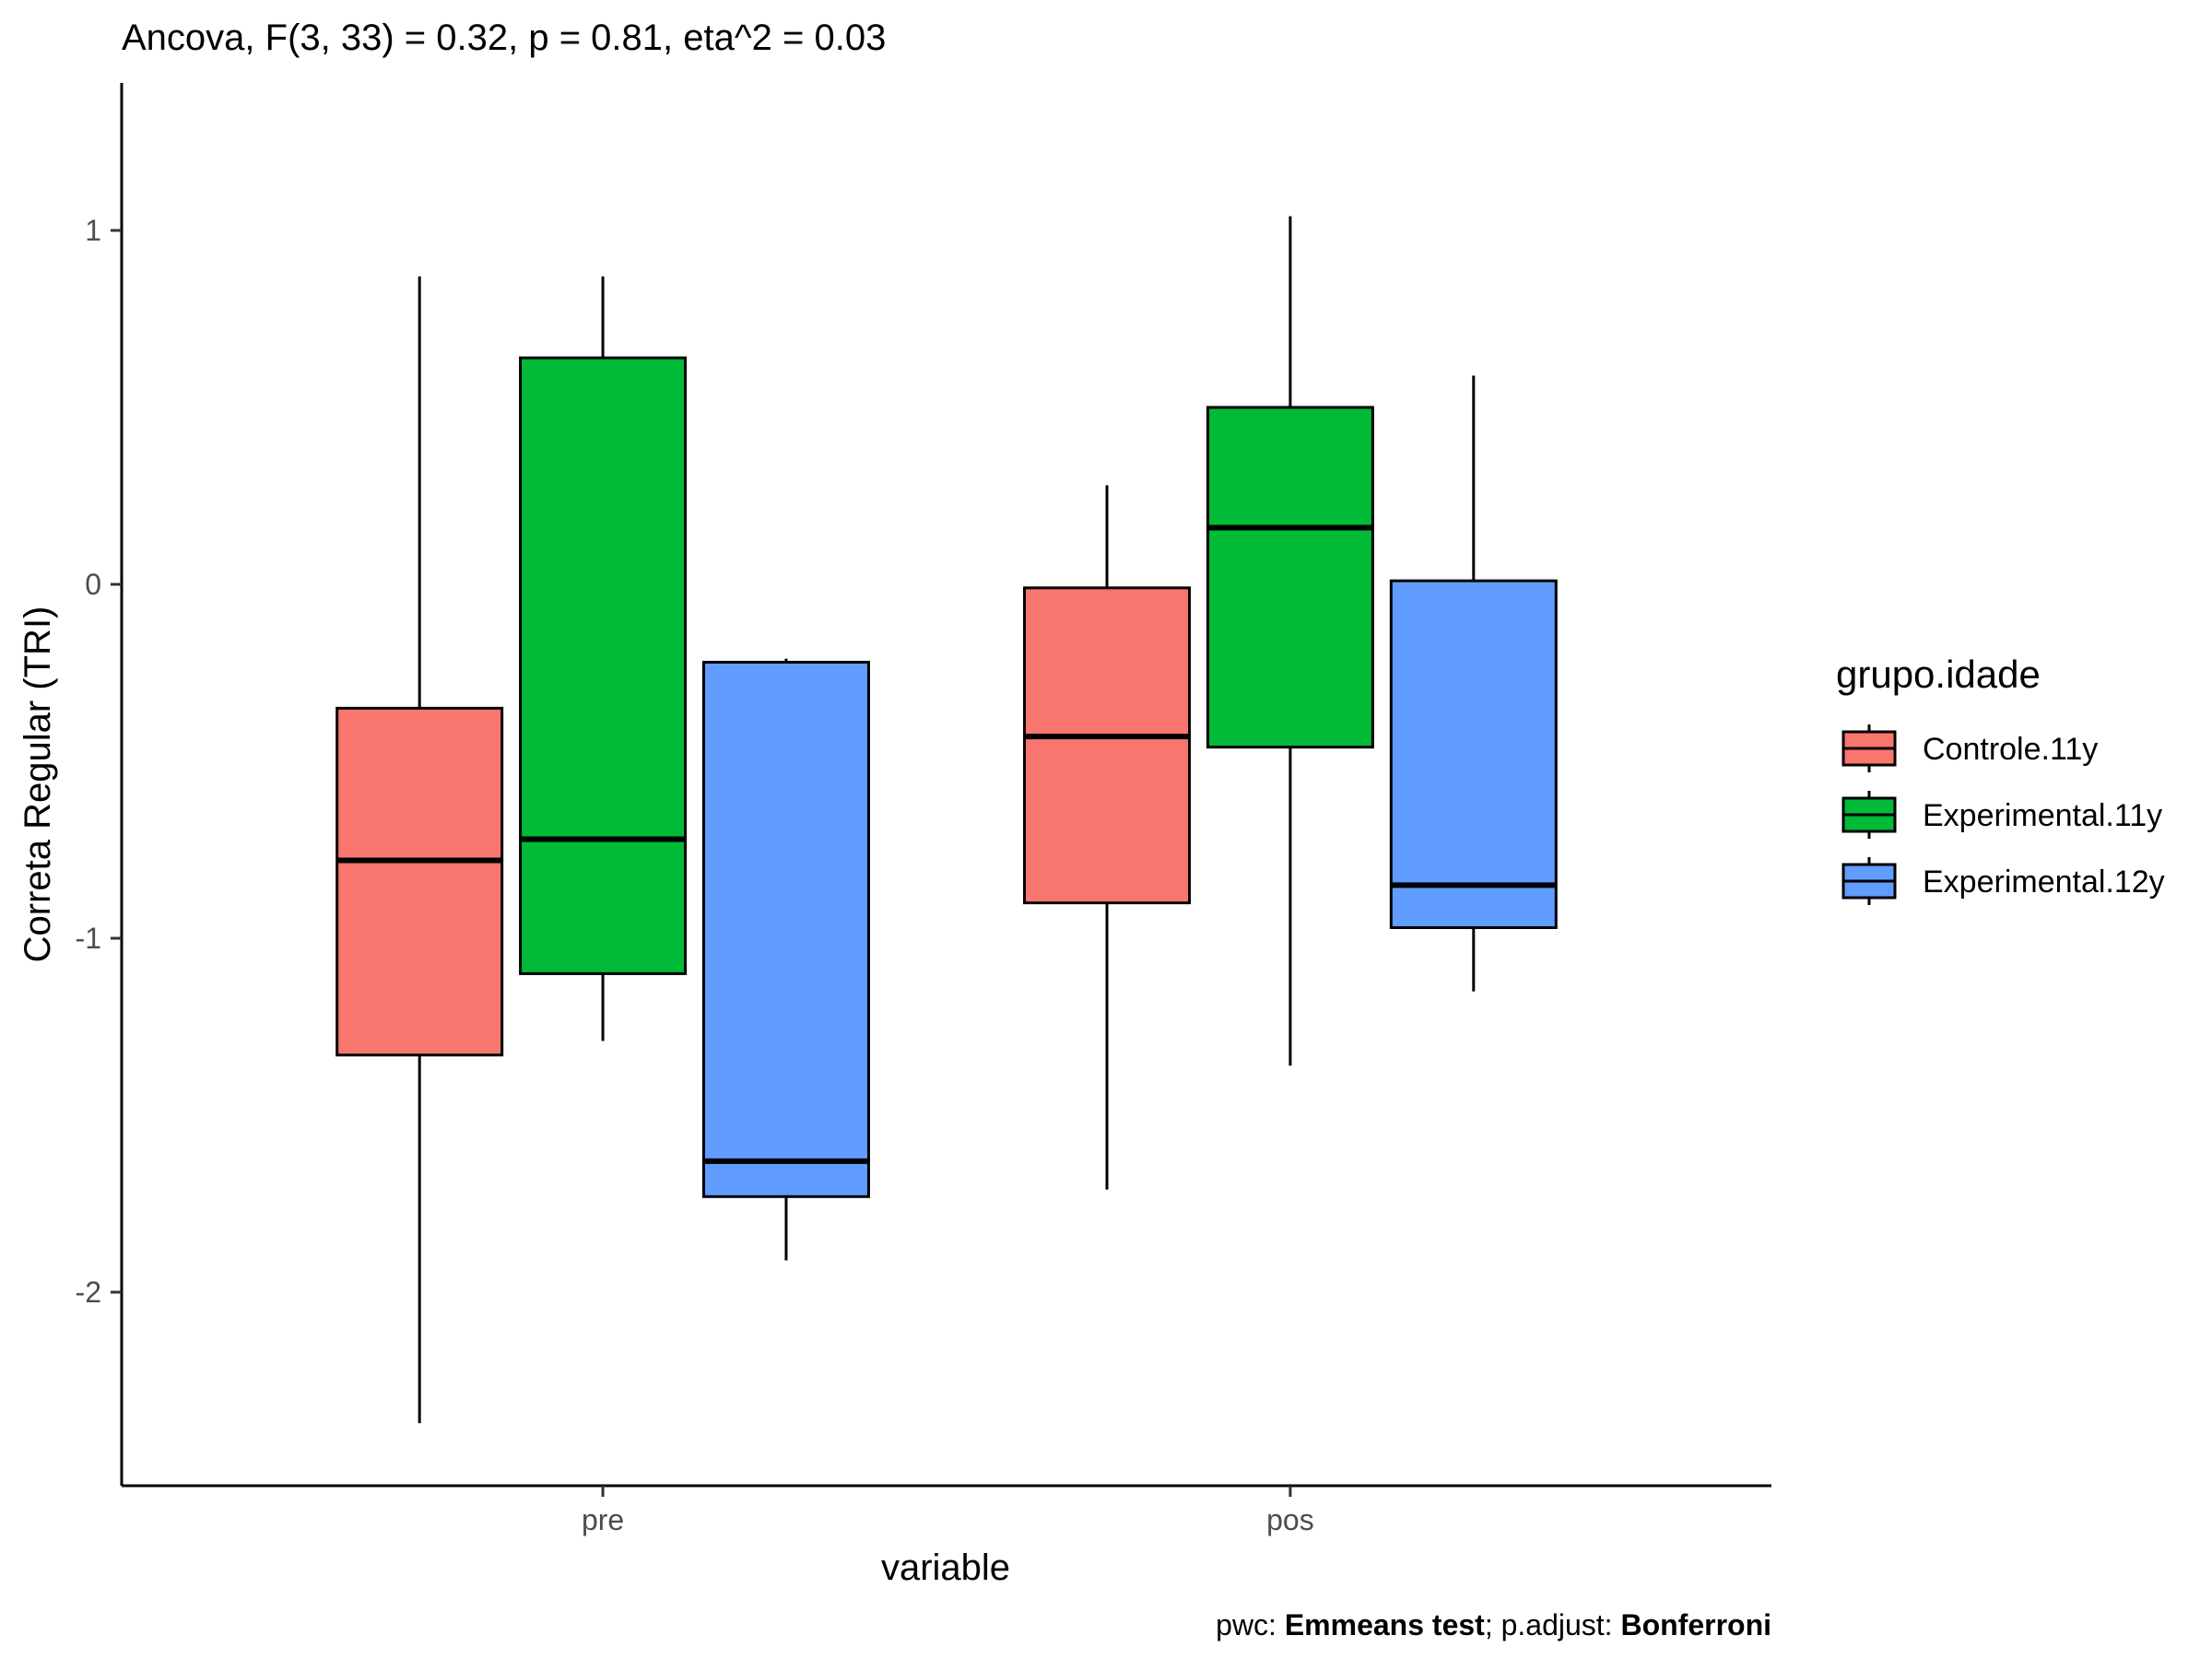  What do you see at coordinates (1290, 1519) in the screenshot?
I see `x-tick-label: pos` at bounding box center [1290, 1519].